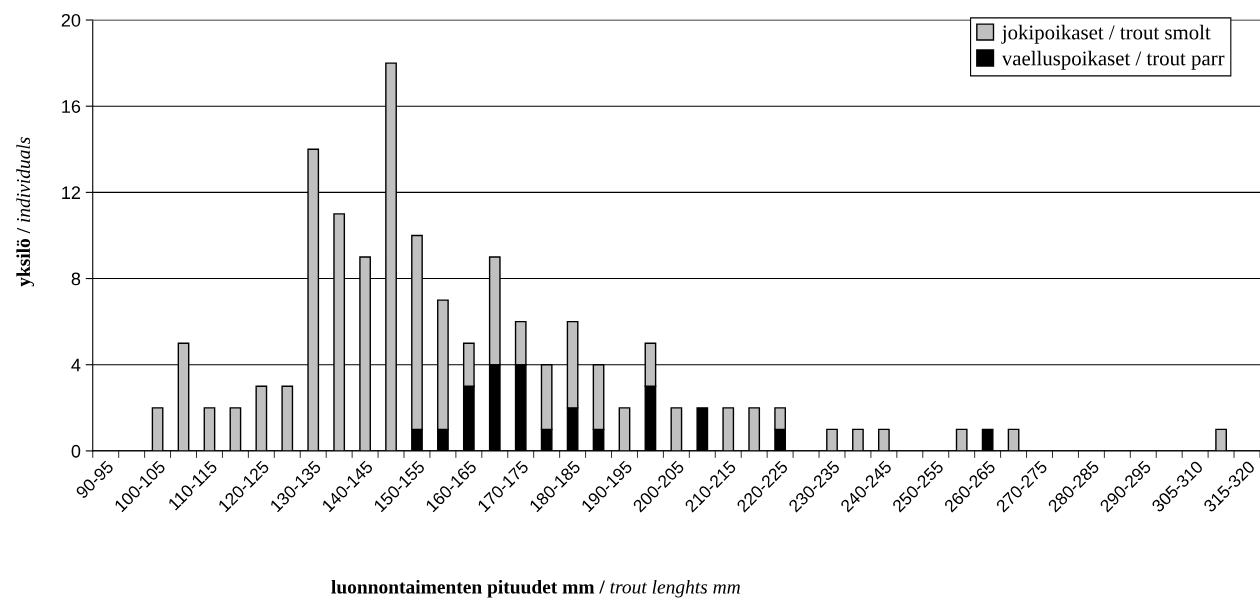 This screenshot has width=1260, height=616. What do you see at coordinates (535, 588) in the screenshot?
I see `x-axis-title: luonnontaimenten pituudet mm / trout lenghts mm` at bounding box center [535, 588].